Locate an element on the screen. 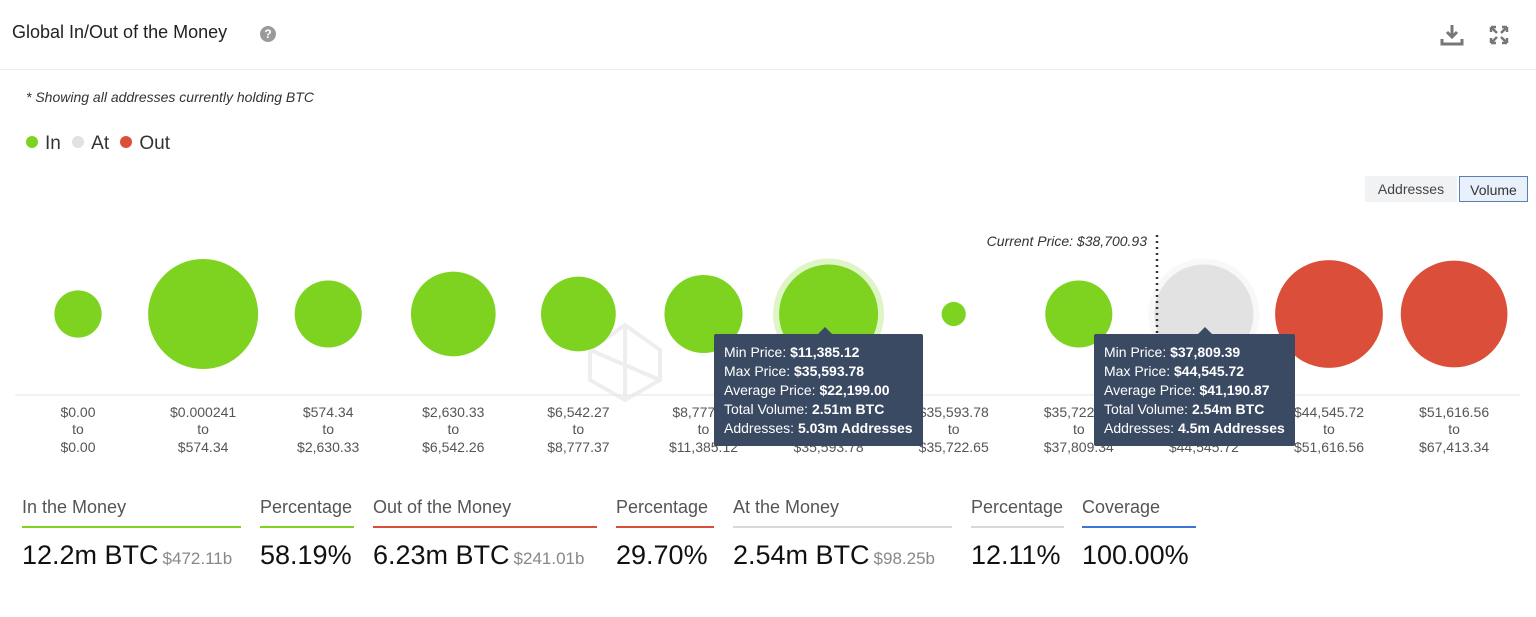 This screenshot has height=617, width=1536. stat-at-percentage: Percentage 12.11% is located at coordinates (1017, 534).